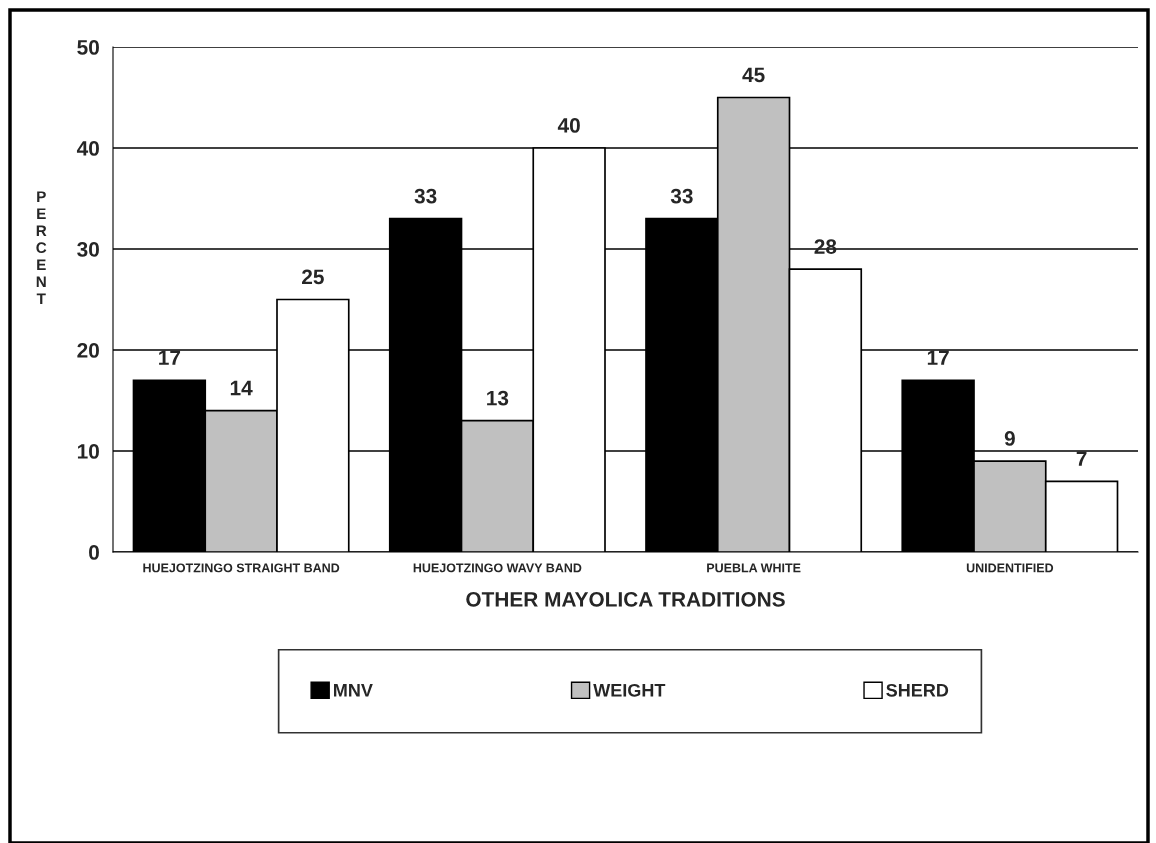  Describe the element at coordinates (41, 247) in the screenshot. I see `y-axis-title: PERCENT` at that location.